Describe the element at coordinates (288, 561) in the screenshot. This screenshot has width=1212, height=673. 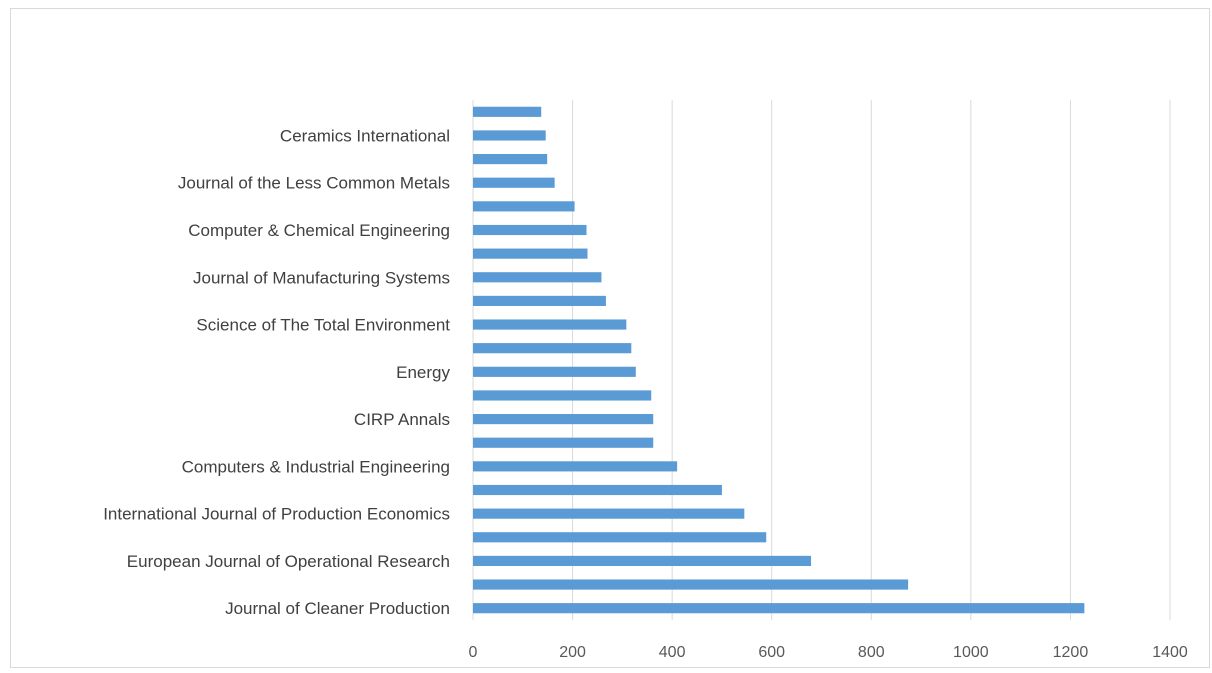
I see `category-label: European Journal of Operational Research` at that location.